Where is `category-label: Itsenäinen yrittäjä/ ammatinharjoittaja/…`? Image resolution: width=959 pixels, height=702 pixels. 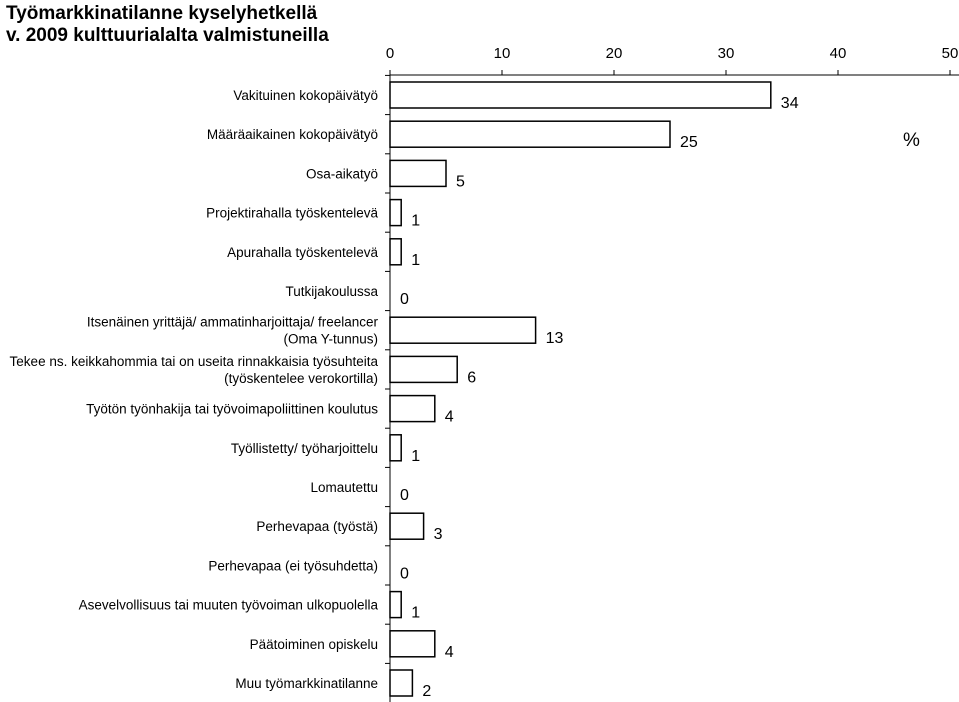 category-label: Itsenäinen yrittäjä/ ammatinharjoittaja/… is located at coordinates (233, 322).